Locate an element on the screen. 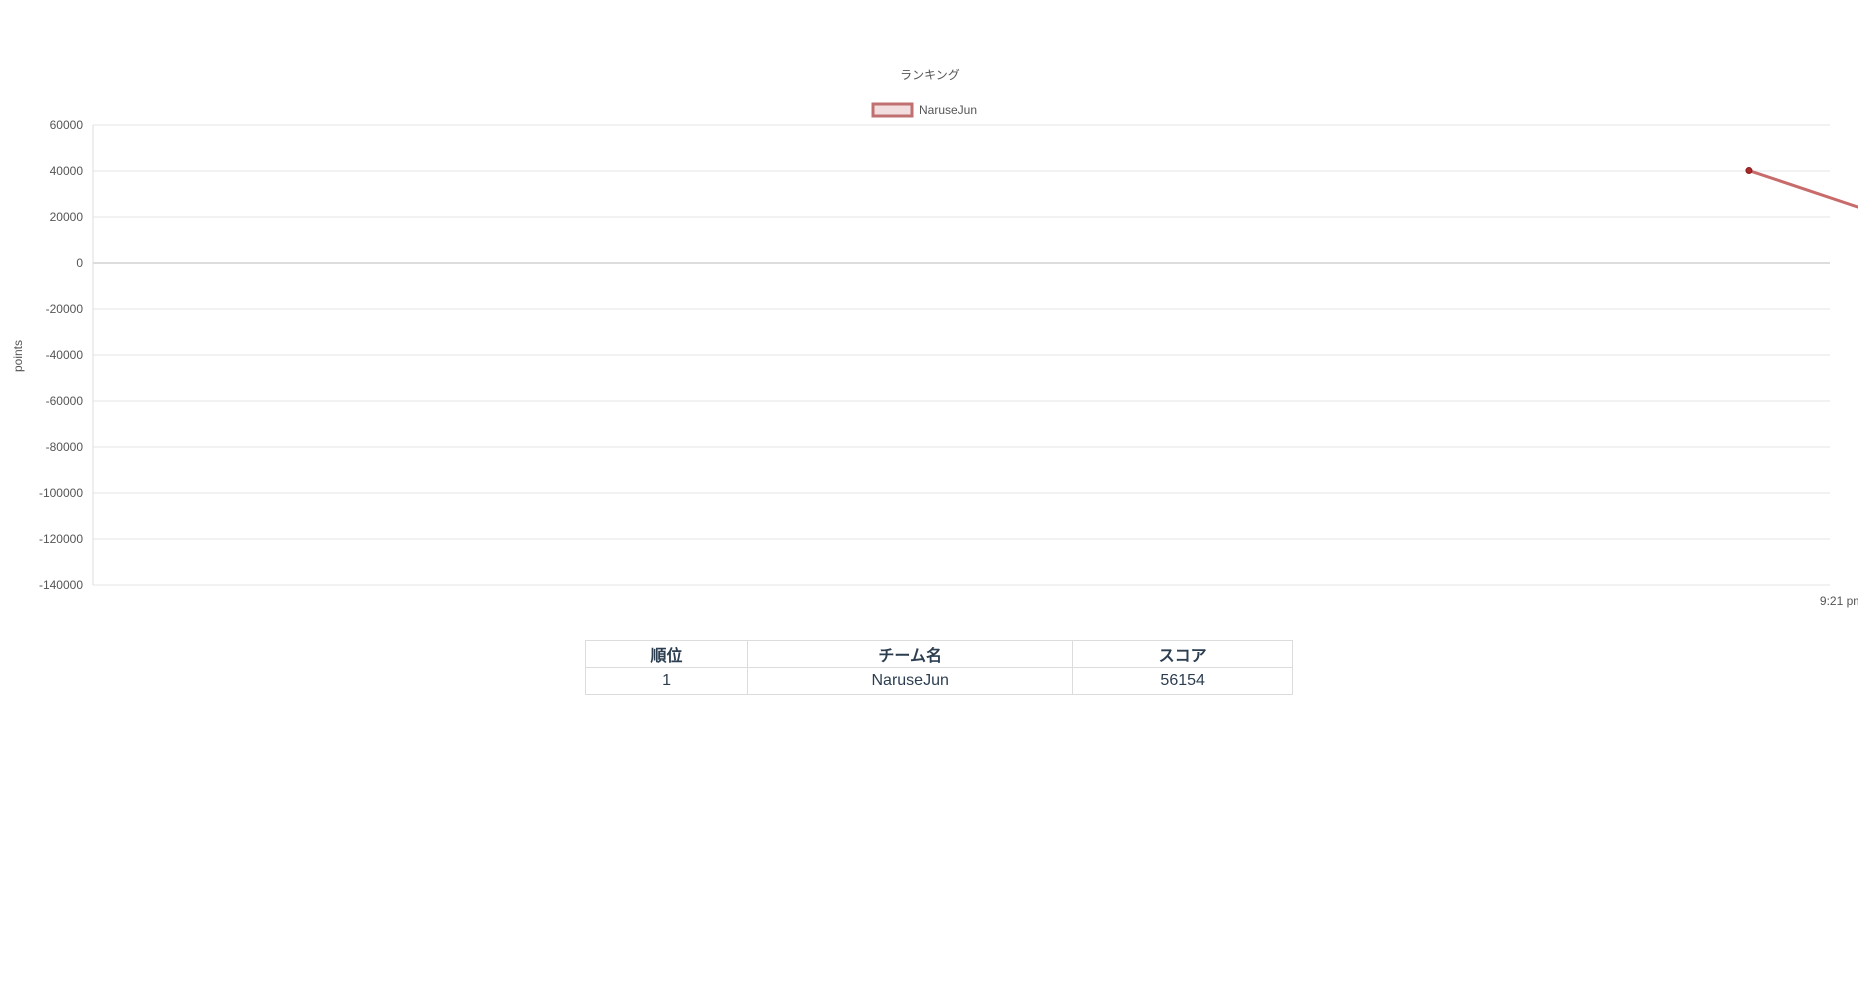 The image size is (1858, 1006). series-point is located at coordinates (1749, 171).